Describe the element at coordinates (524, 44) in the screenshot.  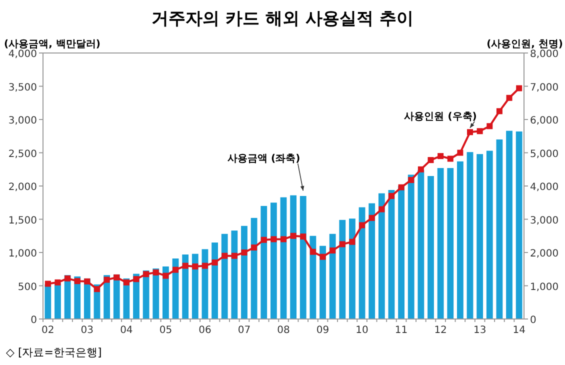
I see `y2-axis-title: (사용인원, 천명)` at that location.